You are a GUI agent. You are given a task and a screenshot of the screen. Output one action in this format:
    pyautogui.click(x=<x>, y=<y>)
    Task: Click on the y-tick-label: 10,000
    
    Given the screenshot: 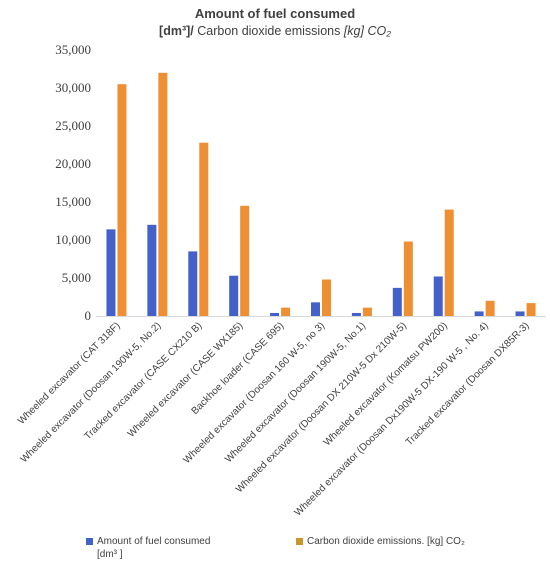 What is the action you would take?
    pyautogui.click(x=73, y=239)
    